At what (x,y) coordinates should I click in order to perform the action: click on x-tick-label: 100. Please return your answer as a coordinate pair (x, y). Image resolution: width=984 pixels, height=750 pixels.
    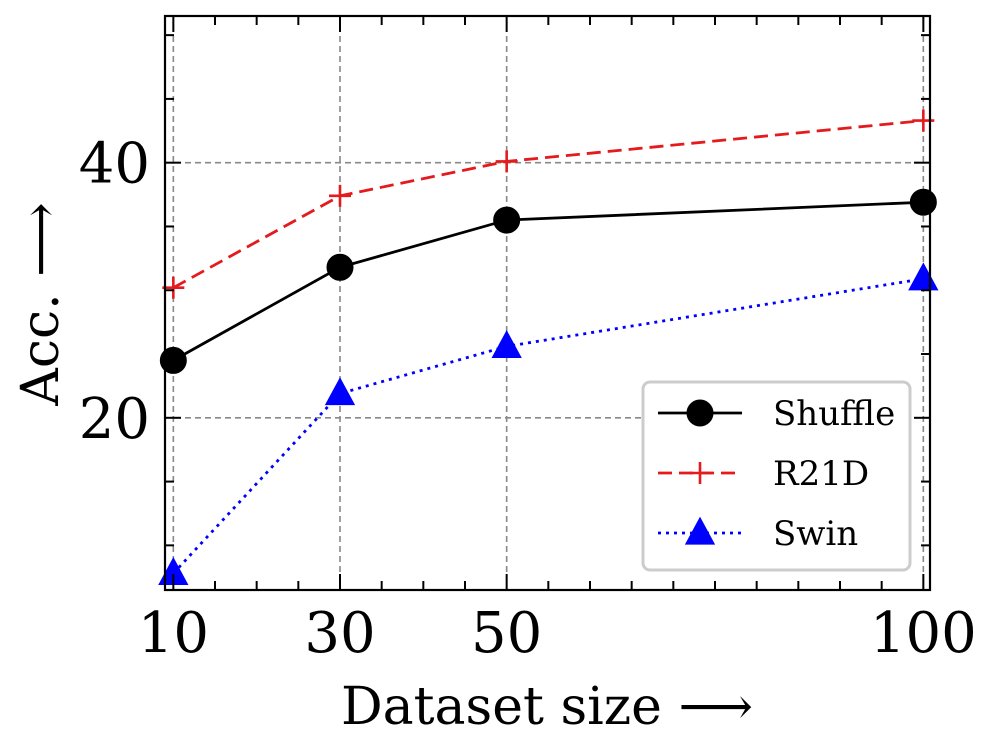
    Looking at the image, I should click on (923, 633).